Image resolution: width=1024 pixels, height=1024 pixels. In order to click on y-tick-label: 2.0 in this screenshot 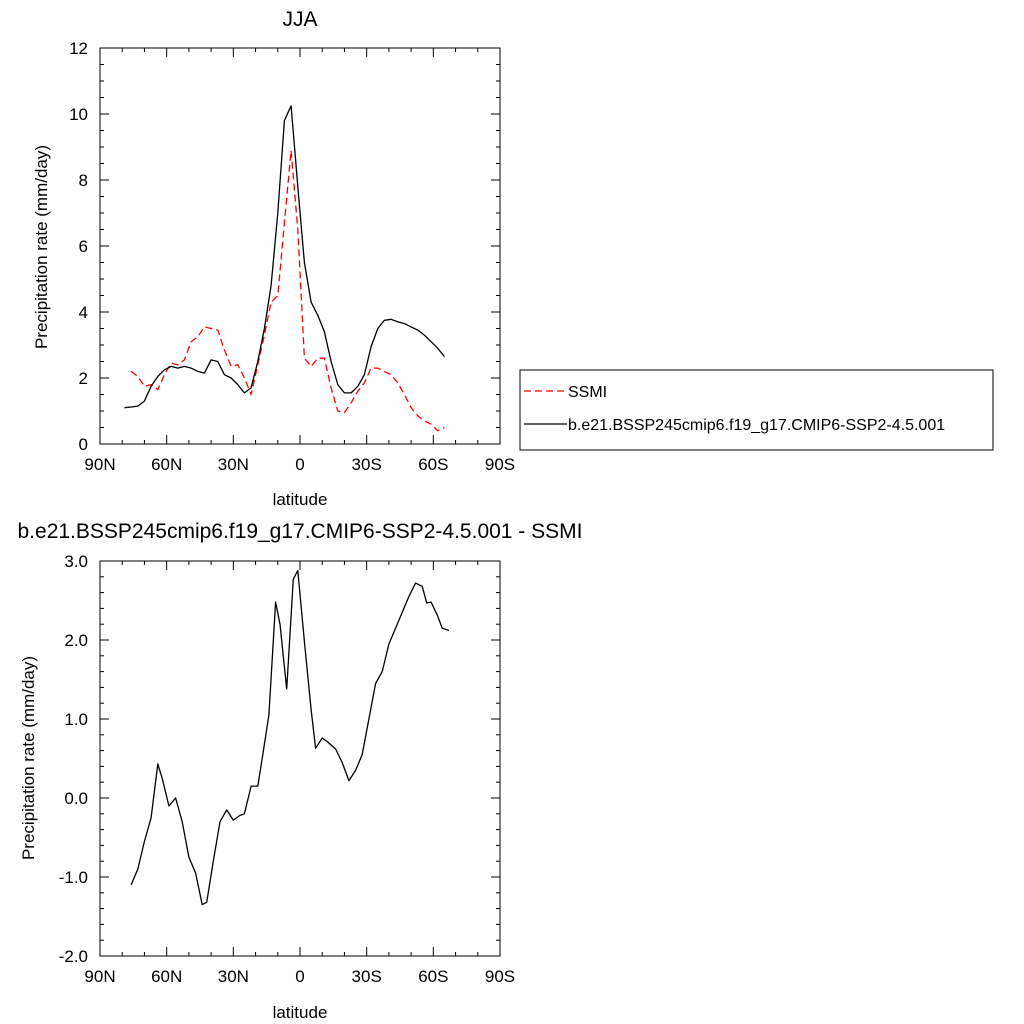, I will do `click(76, 640)`.